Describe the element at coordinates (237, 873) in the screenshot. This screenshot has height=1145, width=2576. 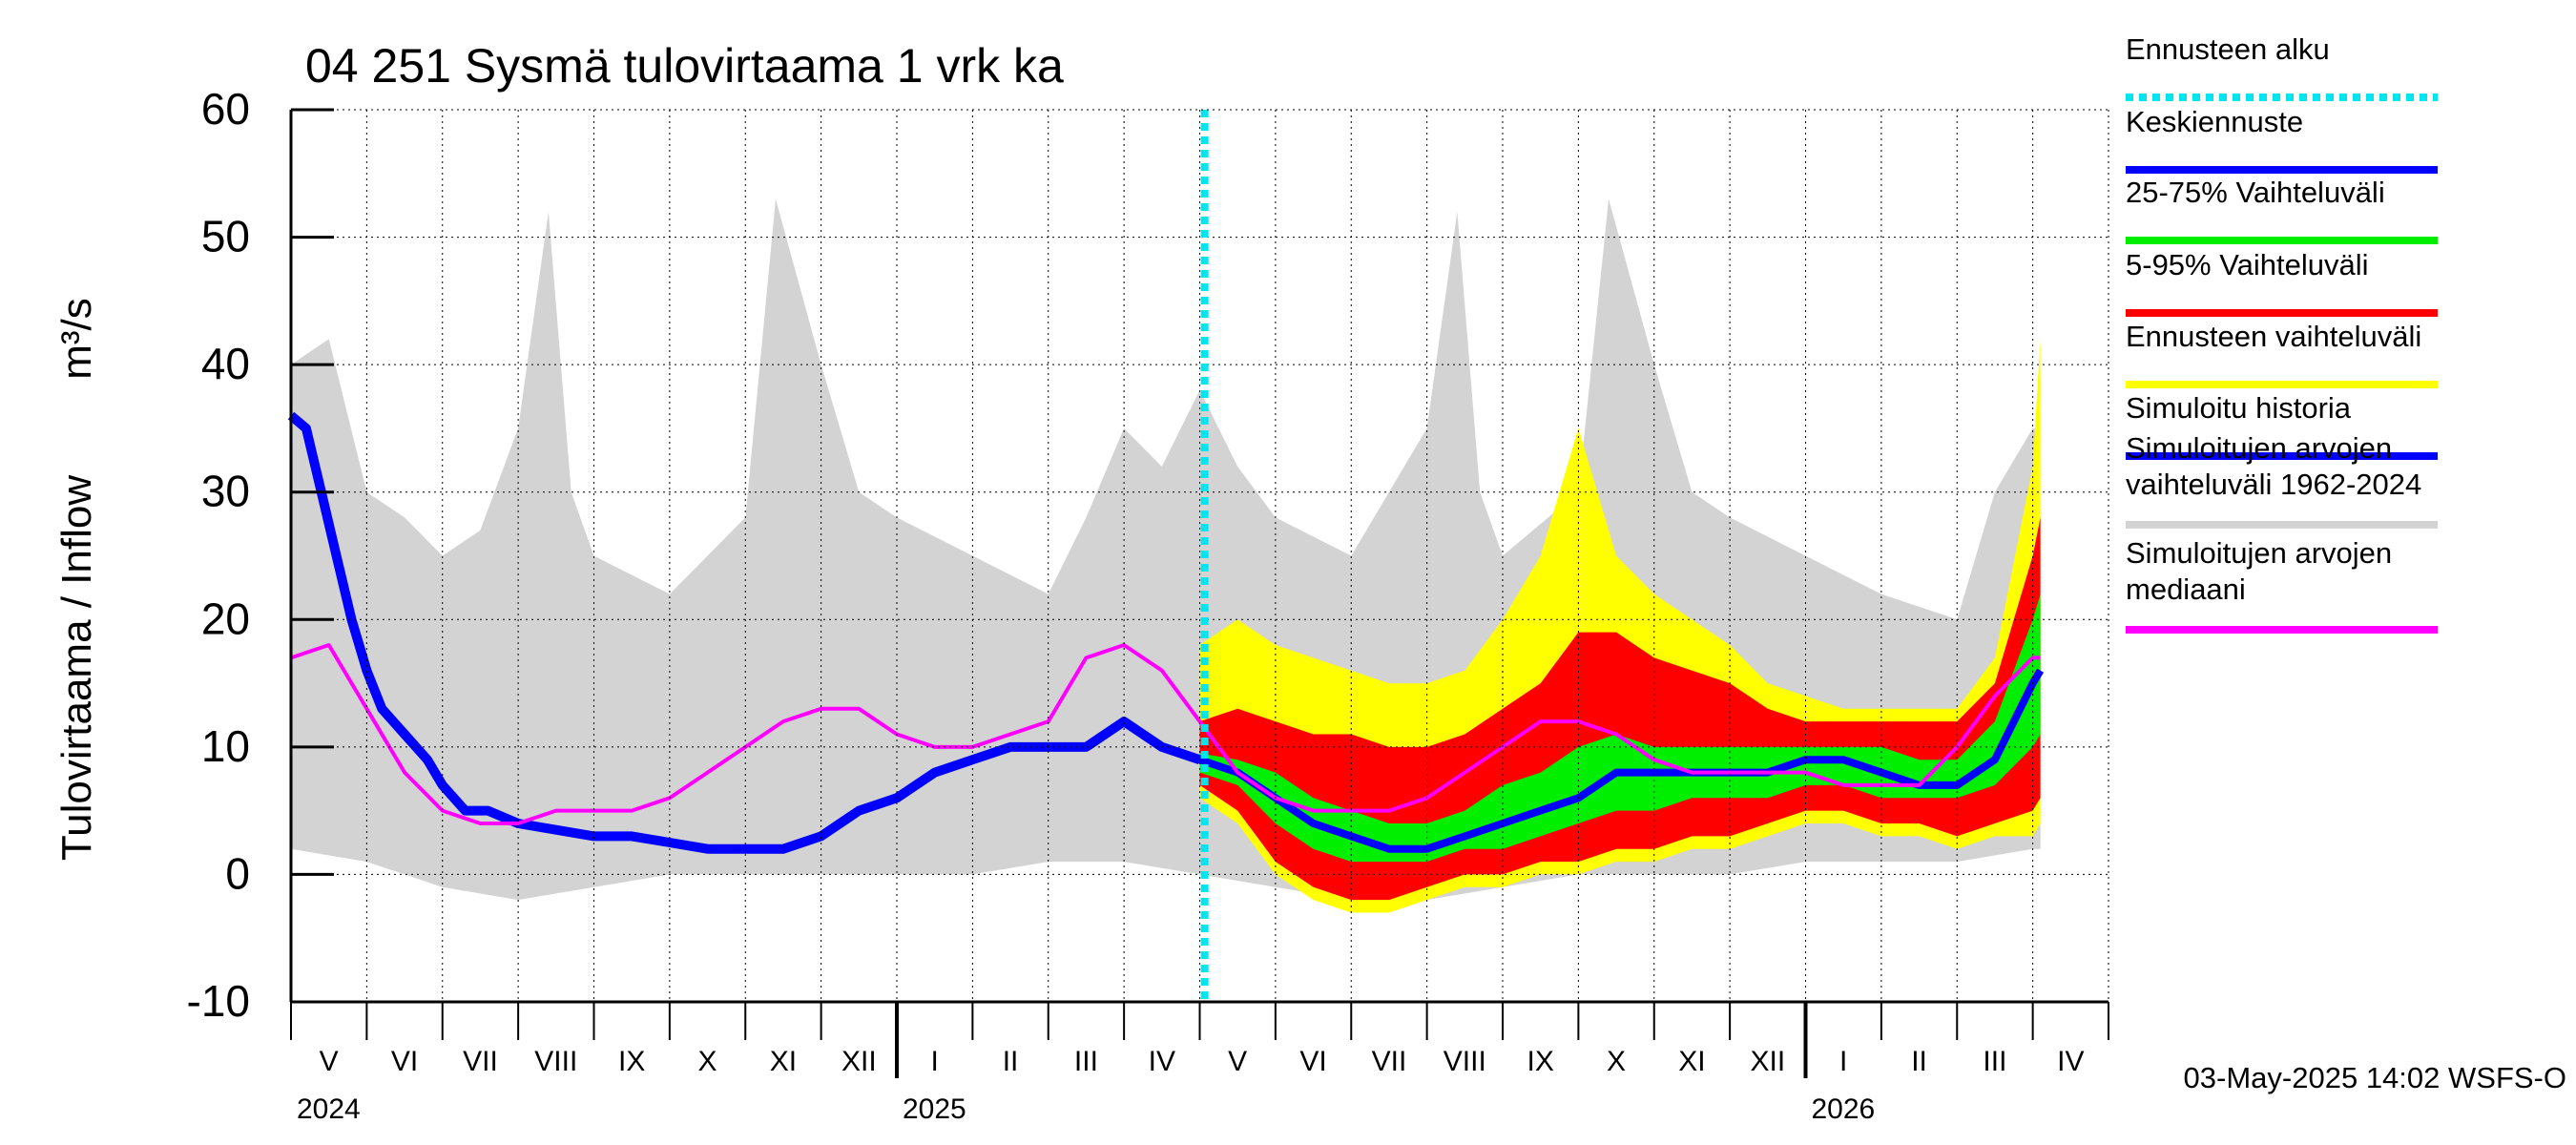
I see `y-tick-label: 0` at that location.